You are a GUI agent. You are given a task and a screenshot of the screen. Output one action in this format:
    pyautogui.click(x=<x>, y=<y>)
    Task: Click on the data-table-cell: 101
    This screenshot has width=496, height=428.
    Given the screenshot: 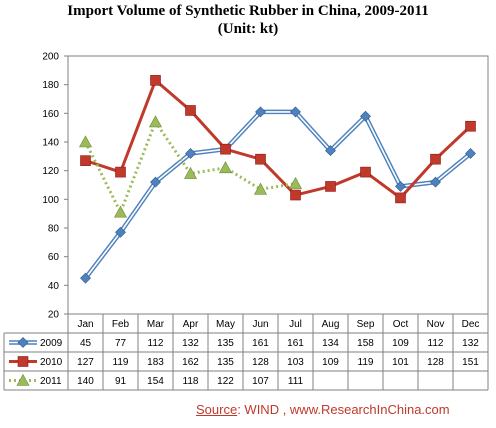 What is the action you would take?
    pyautogui.click(x=400, y=362)
    